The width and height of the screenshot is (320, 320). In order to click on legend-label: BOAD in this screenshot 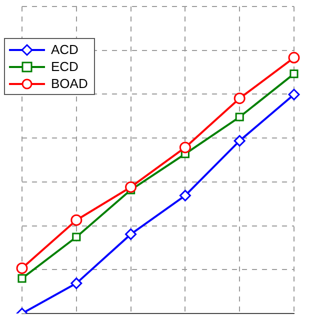, I will do `click(69, 83)`.